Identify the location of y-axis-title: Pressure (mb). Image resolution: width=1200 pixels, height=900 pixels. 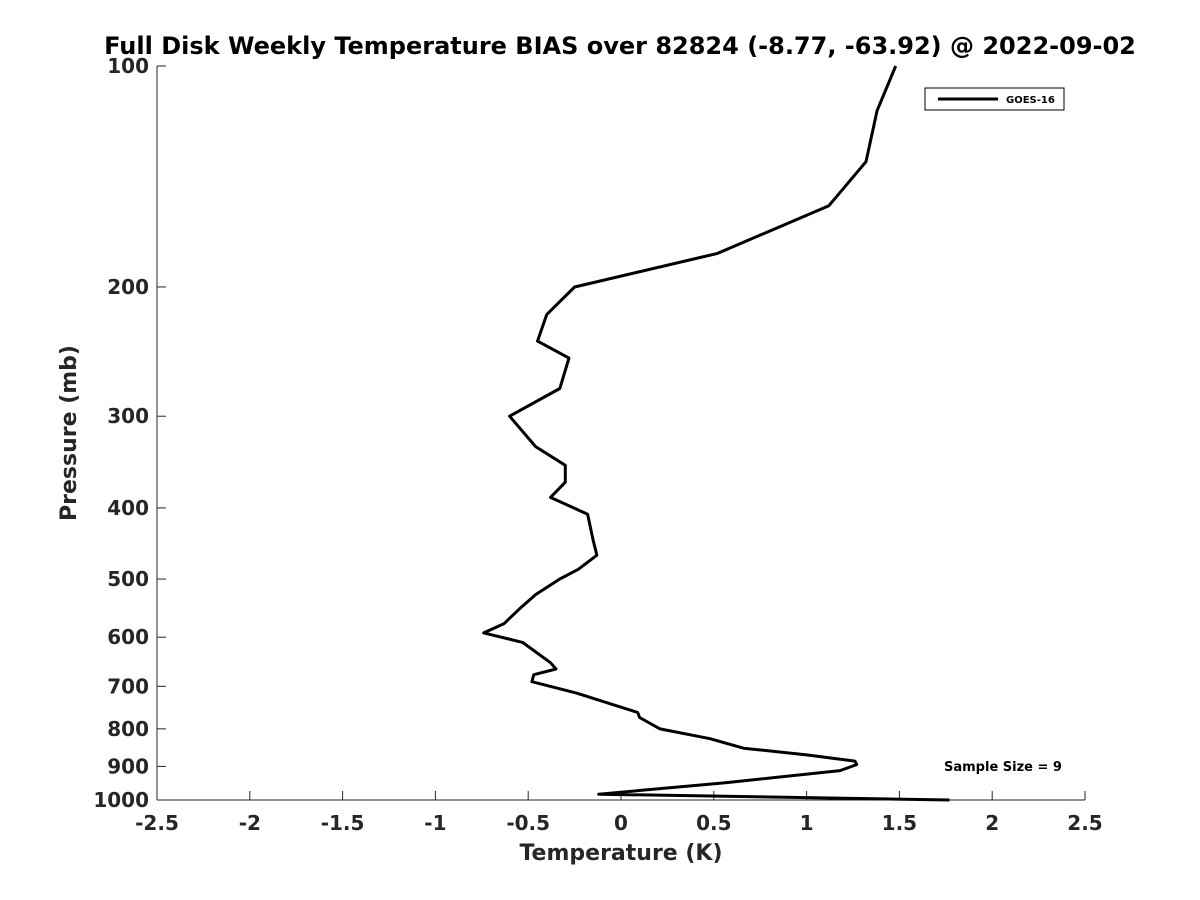
(69, 433).